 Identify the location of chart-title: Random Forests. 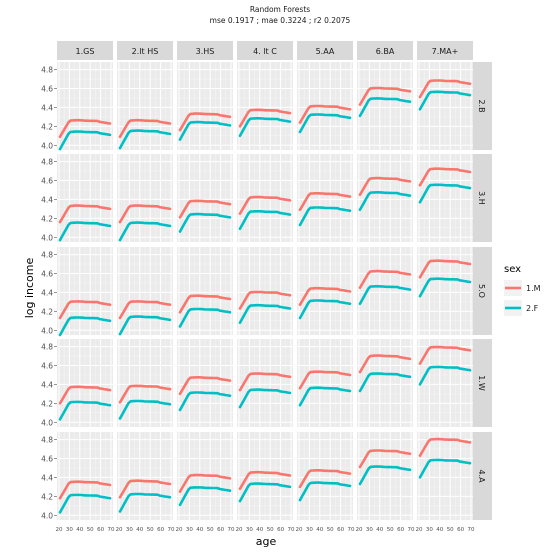
(280, 9).